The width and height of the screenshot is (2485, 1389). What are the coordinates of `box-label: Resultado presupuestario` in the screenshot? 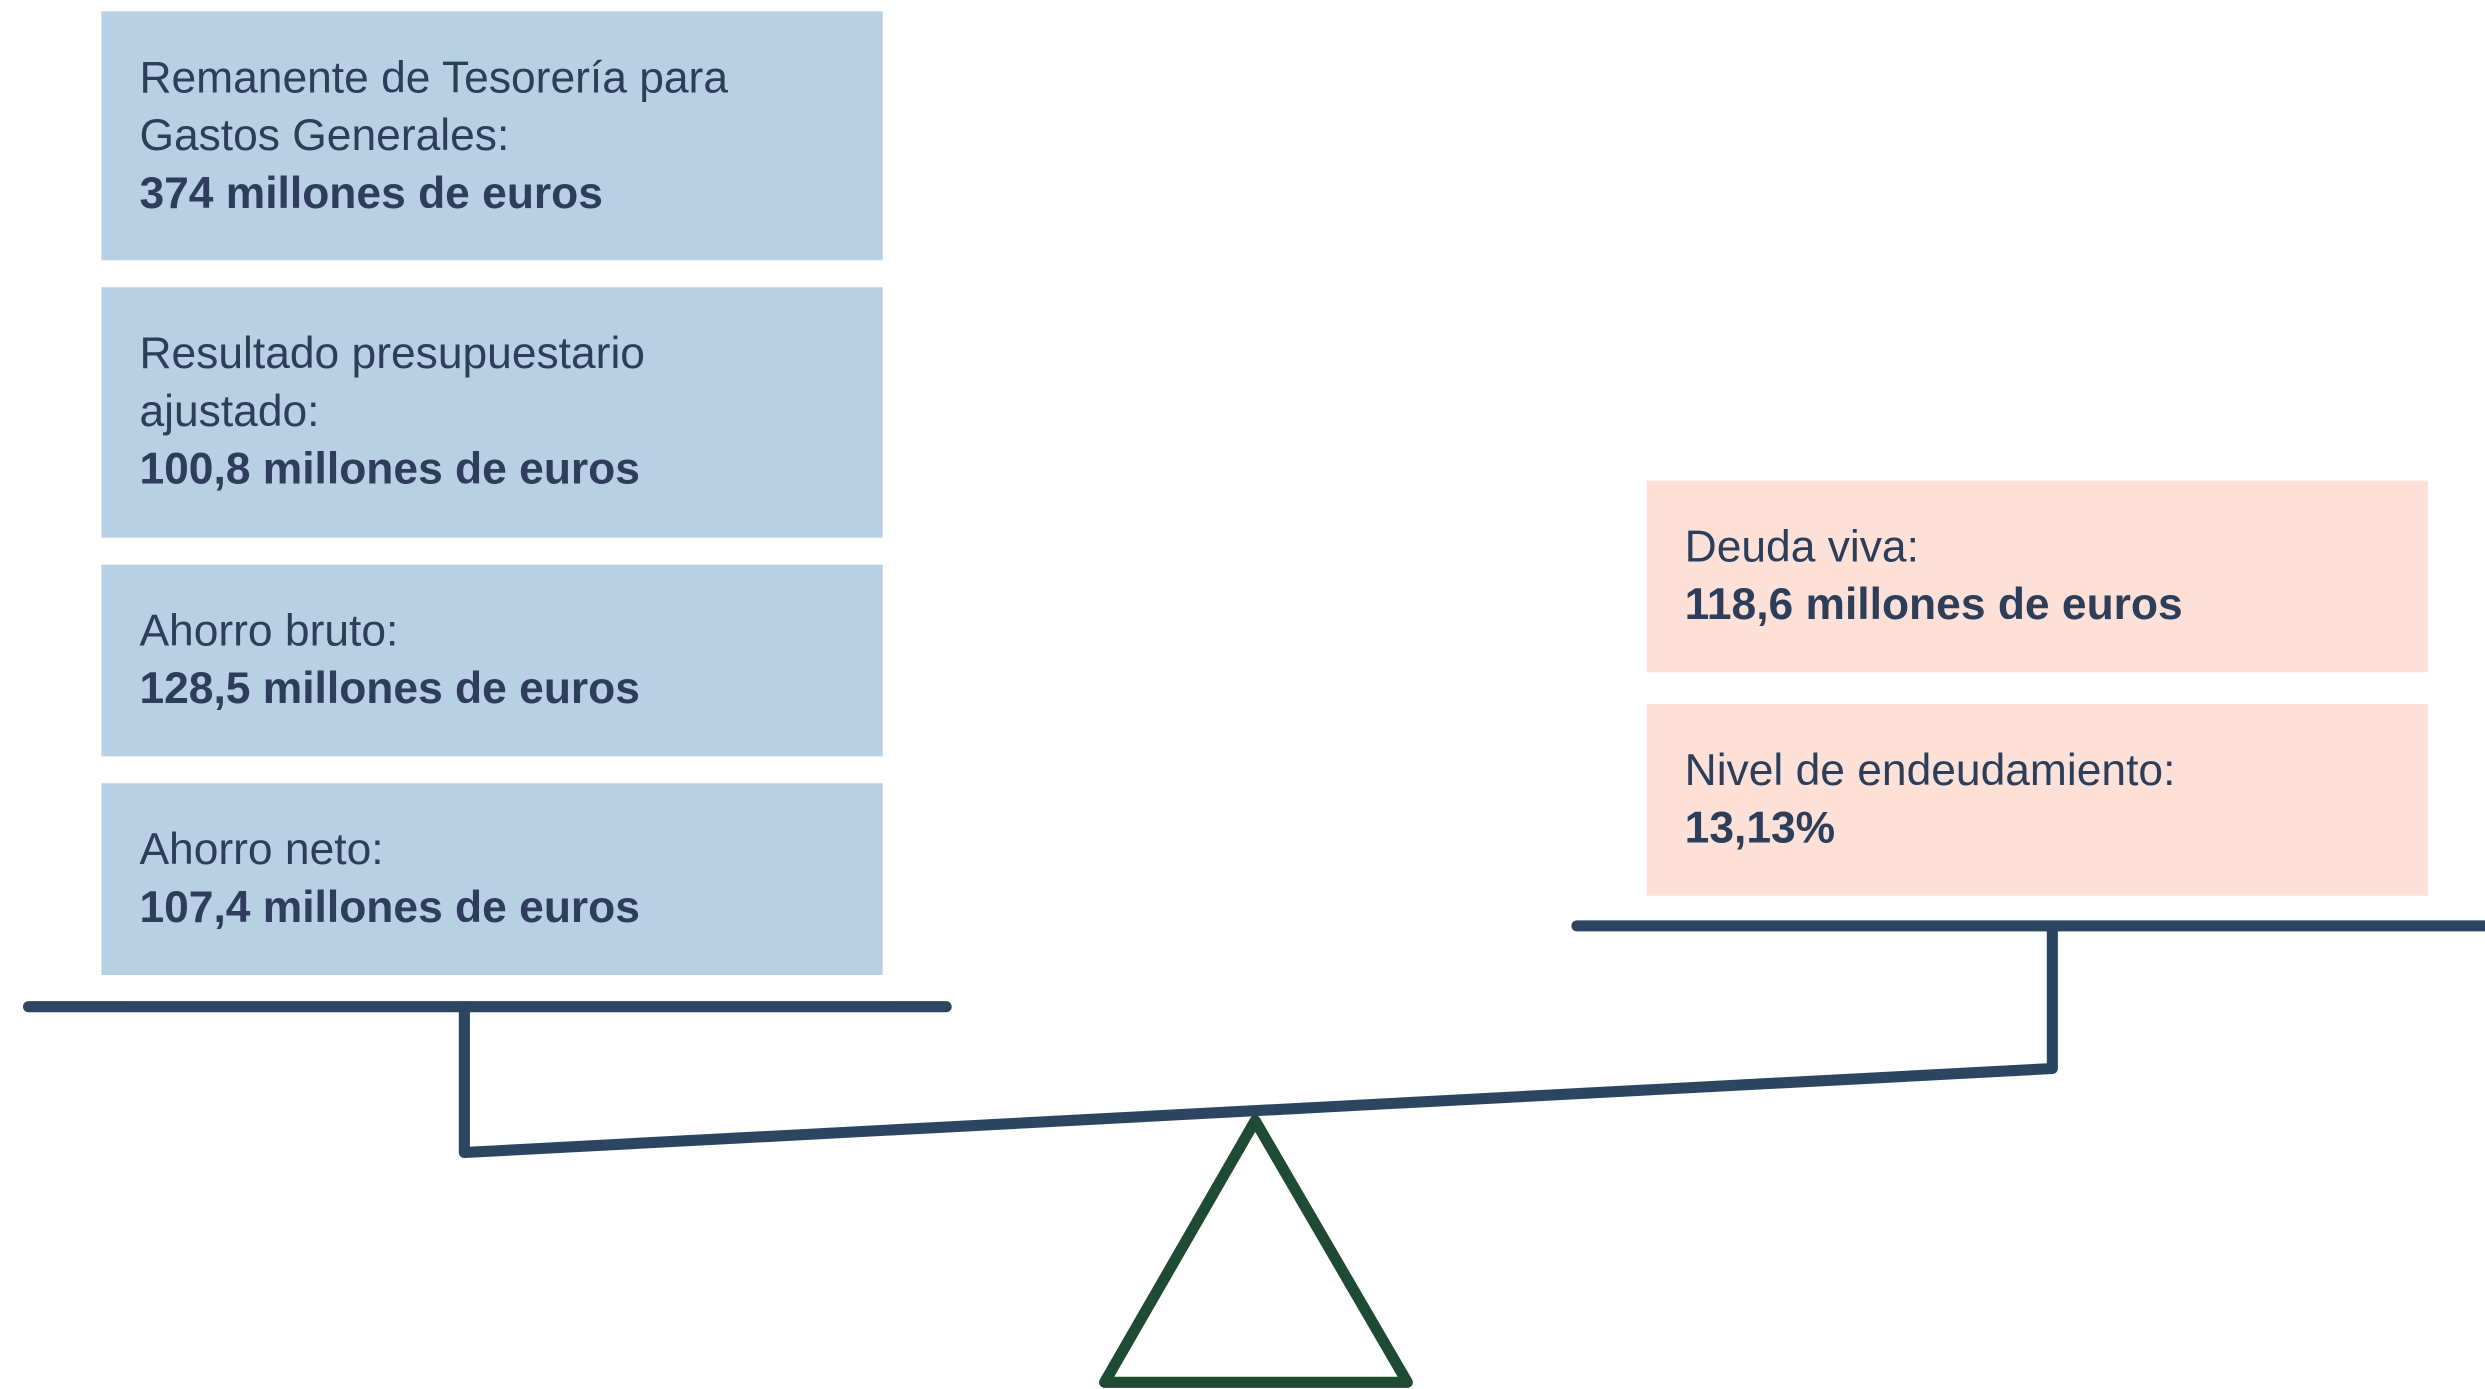 It's located at (392, 353).